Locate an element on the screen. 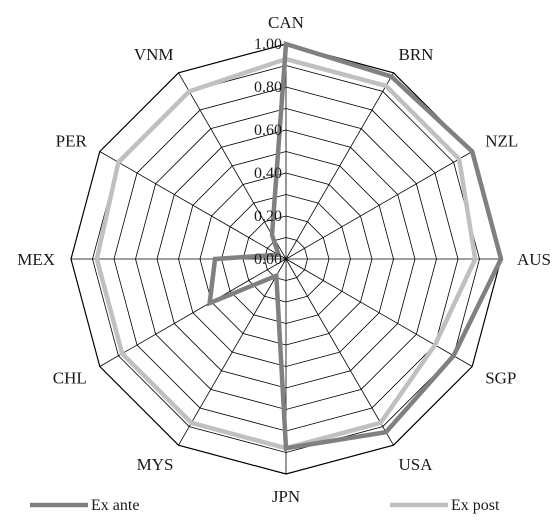  category-label-nzl: NZL is located at coordinates (501, 141).